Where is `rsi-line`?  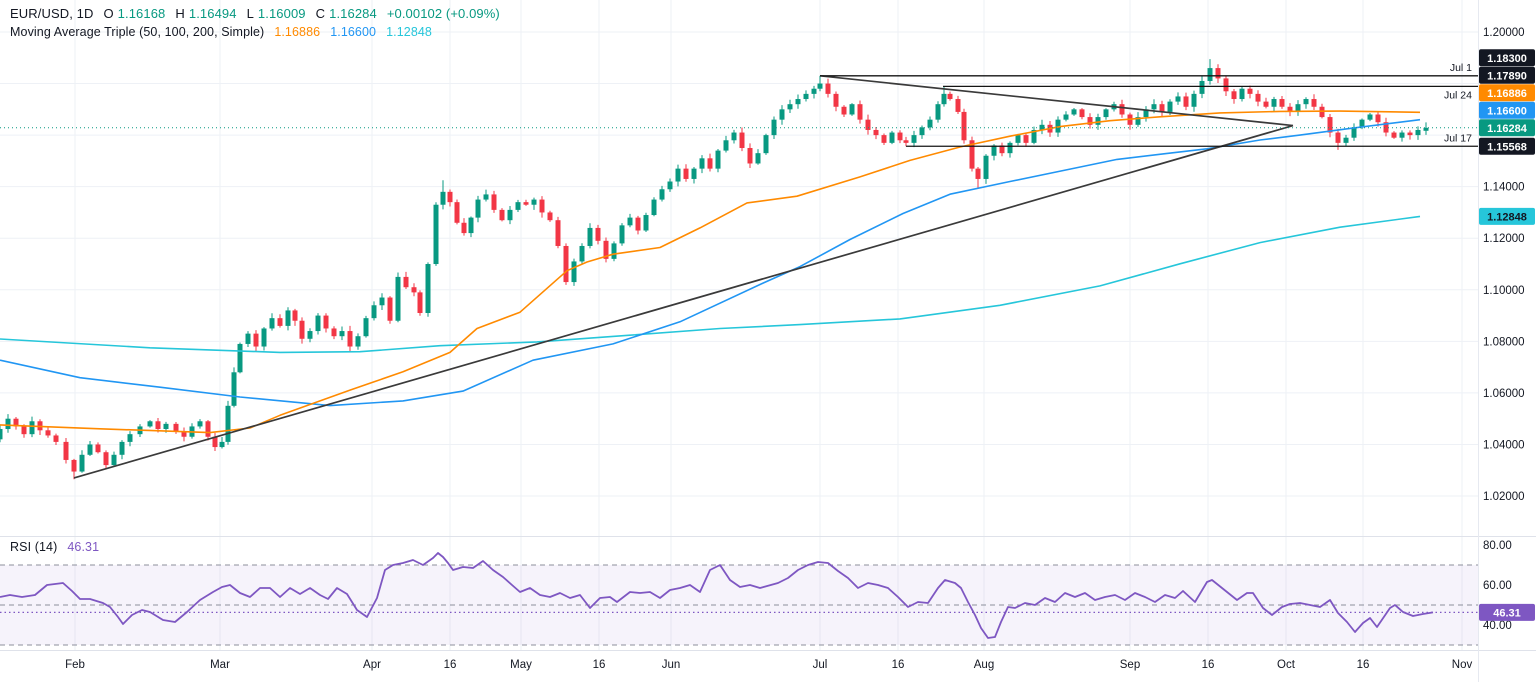 rsi-line is located at coordinates (717, 595).